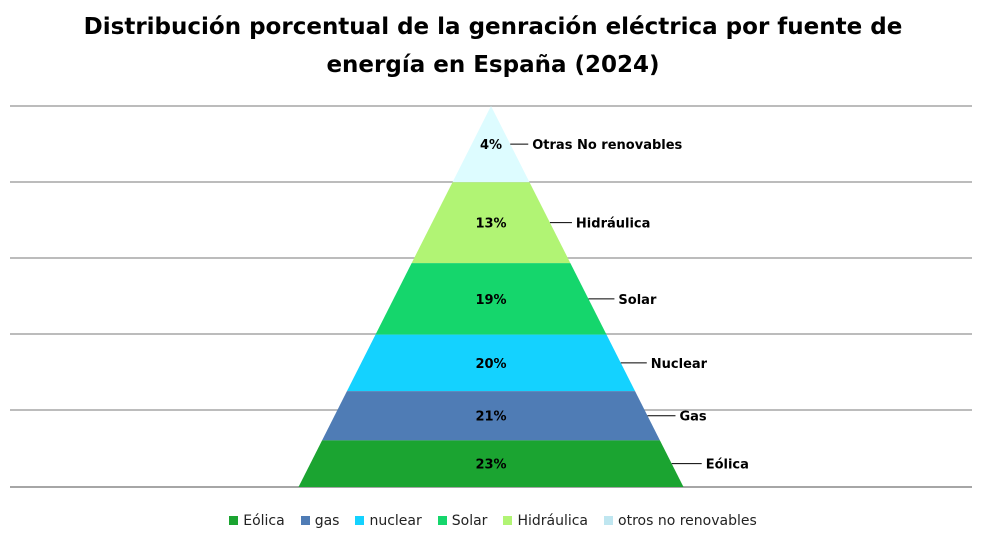  I want to click on legend-label: otros no renovables, so click(687, 521).